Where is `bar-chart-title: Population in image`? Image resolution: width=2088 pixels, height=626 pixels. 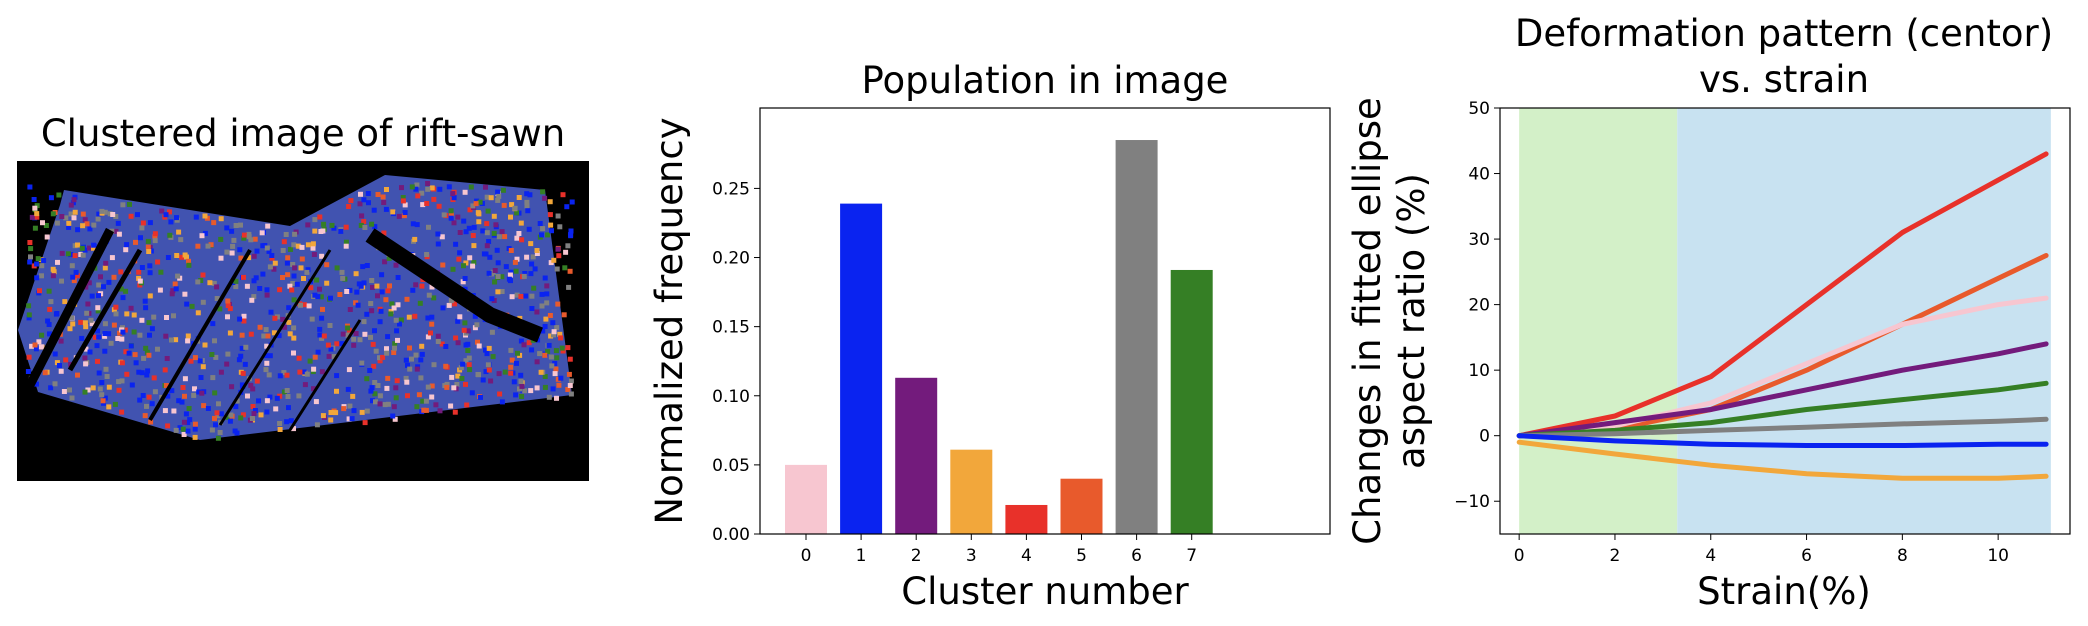 bar-chart-title: Population in image is located at coordinates (1045, 80).